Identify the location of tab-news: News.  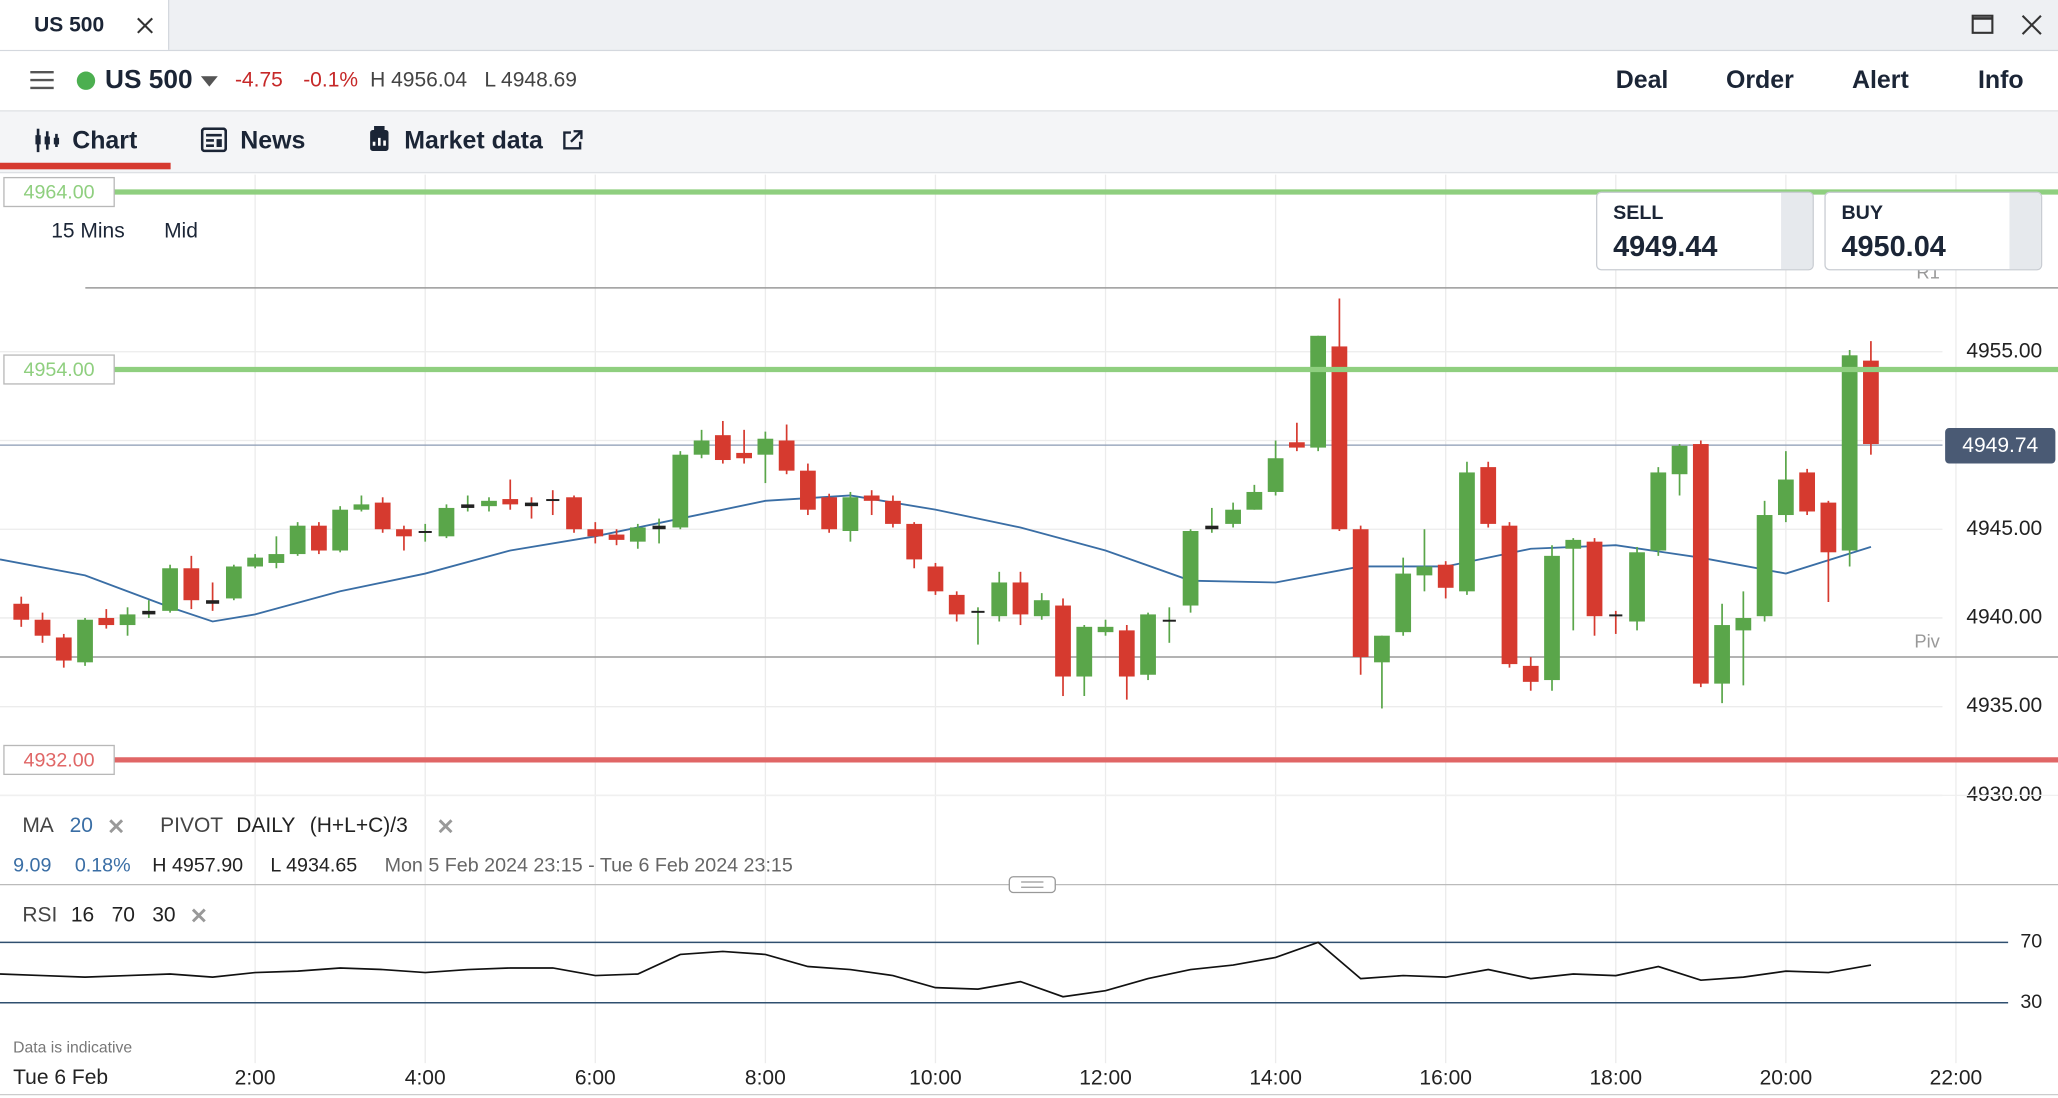
(273, 141).